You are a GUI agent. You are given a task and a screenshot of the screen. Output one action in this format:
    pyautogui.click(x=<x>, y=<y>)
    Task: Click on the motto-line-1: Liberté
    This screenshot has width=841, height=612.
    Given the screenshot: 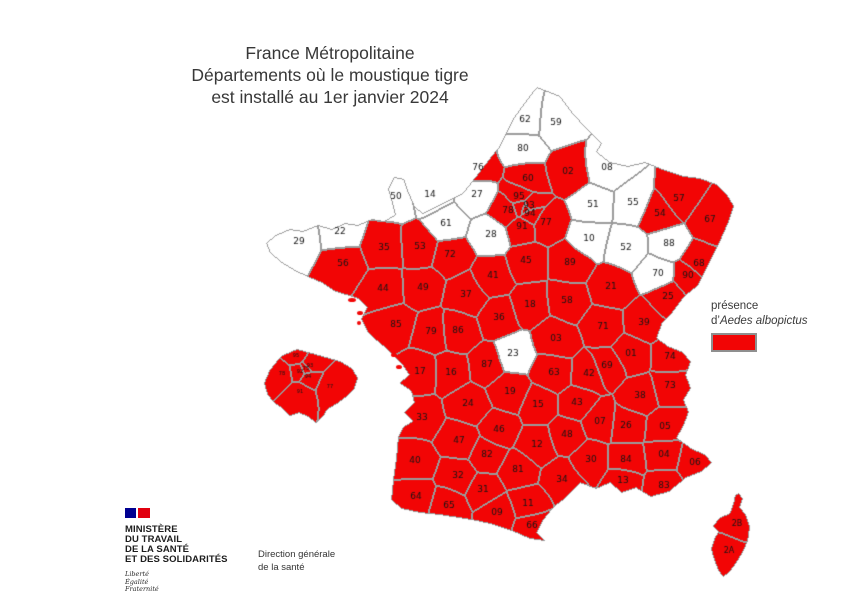 What is the action you would take?
    pyautogui.click(x=137, y=574)
    